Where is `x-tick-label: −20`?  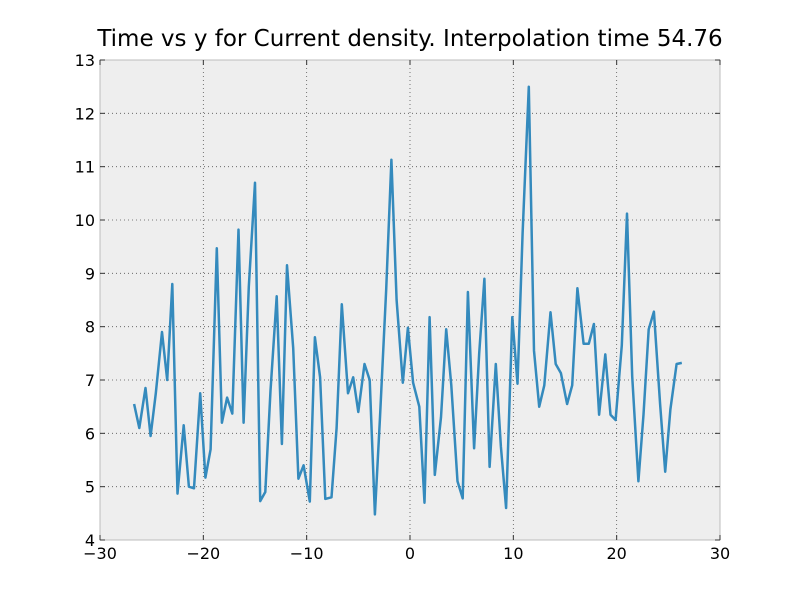 x-tick-label: −20 is located at coordinates (203, 553).